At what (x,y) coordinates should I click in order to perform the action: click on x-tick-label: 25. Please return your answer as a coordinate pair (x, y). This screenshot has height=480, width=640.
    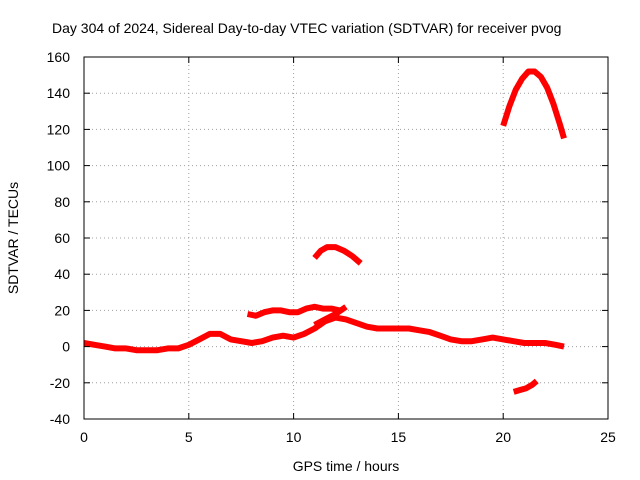
    Looking at the image, I should click on (608, 437).